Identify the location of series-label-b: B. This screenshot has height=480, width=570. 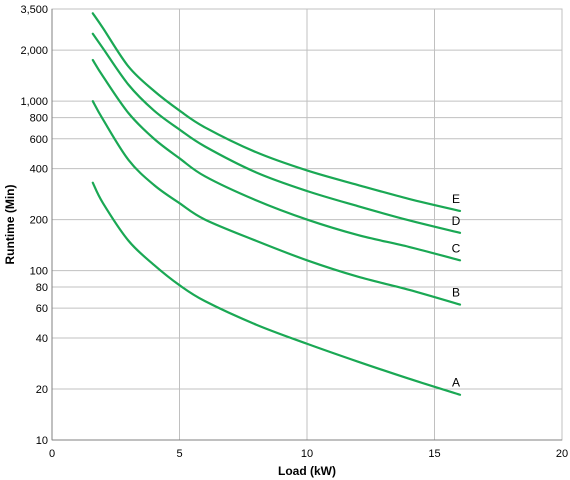
(456, 293).